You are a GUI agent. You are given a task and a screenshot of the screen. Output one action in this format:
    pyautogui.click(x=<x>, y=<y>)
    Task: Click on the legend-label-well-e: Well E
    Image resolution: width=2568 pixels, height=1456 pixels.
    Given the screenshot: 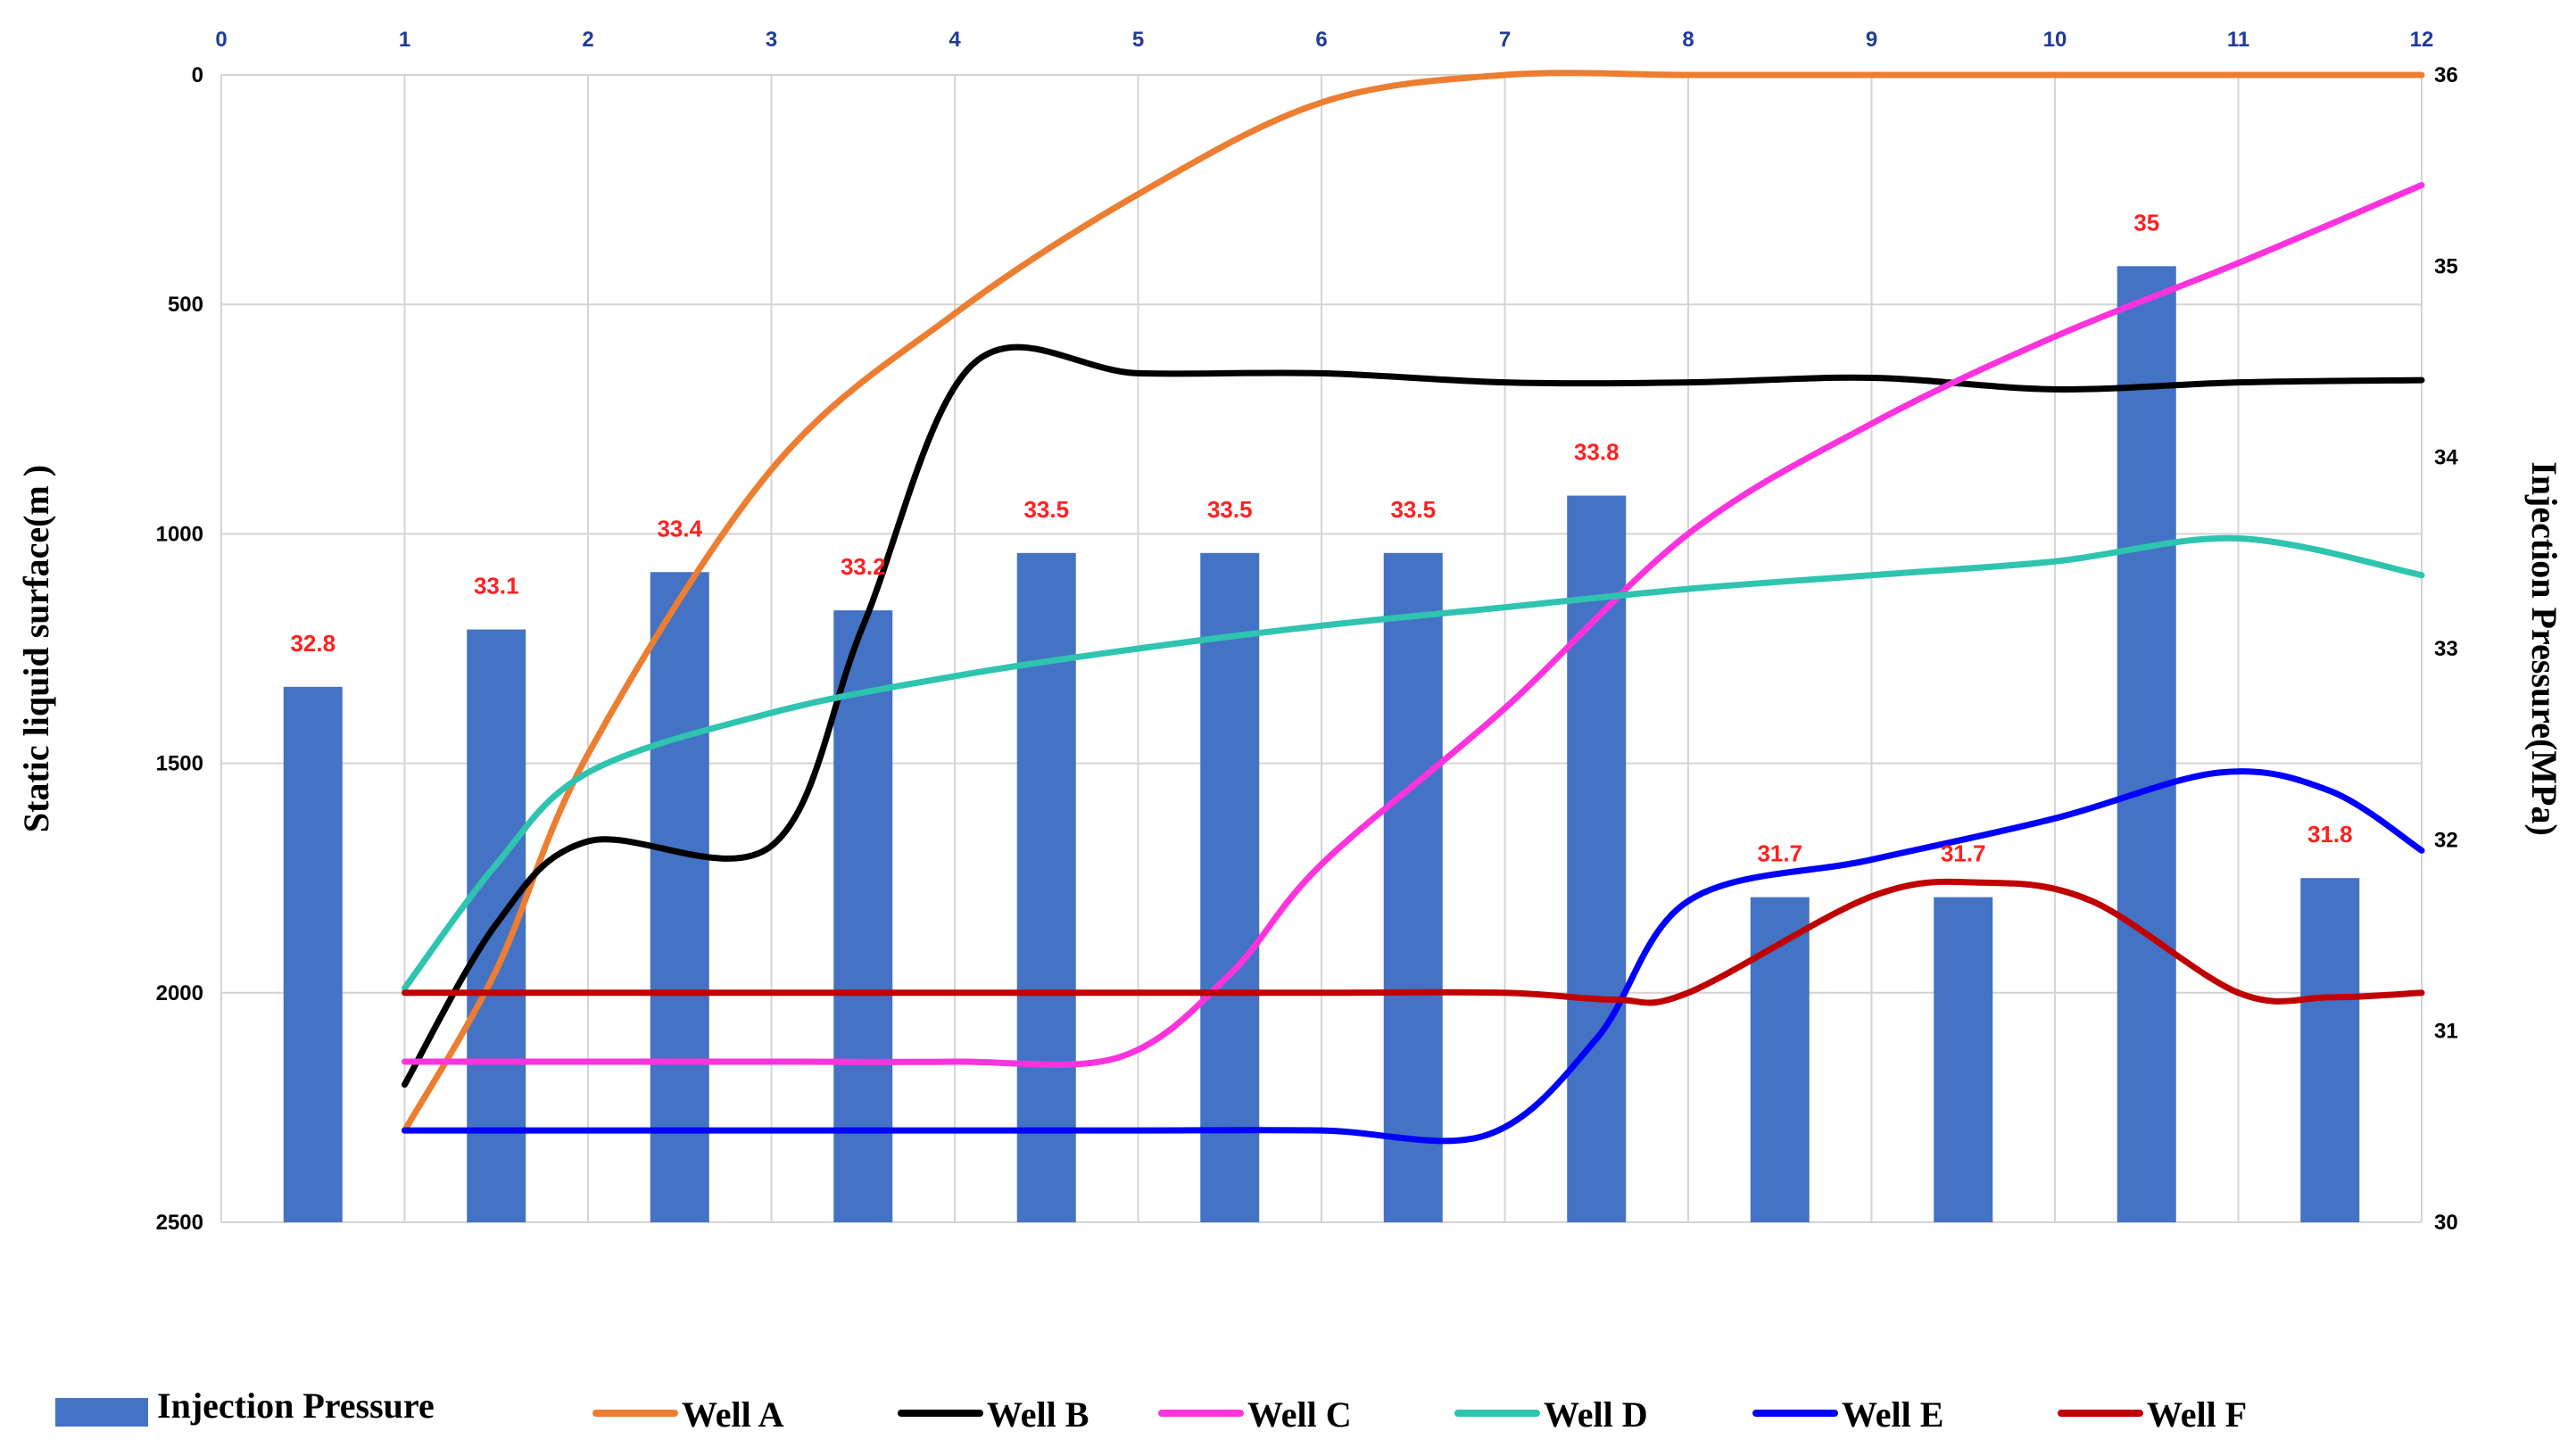 What is the action you would take?
    pyautogui.click(x=1892, y=1414)
    